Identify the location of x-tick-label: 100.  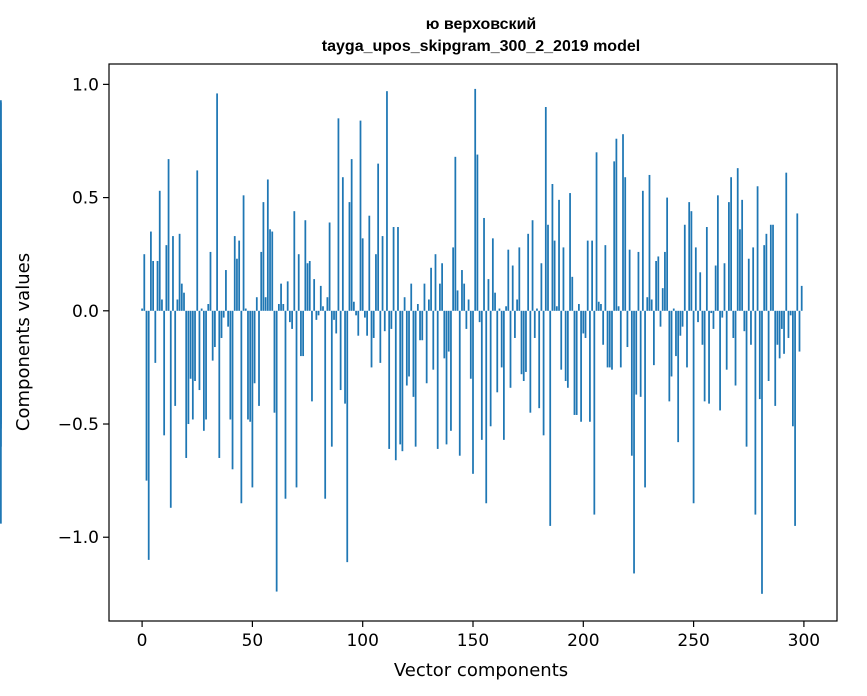
(362, 641).